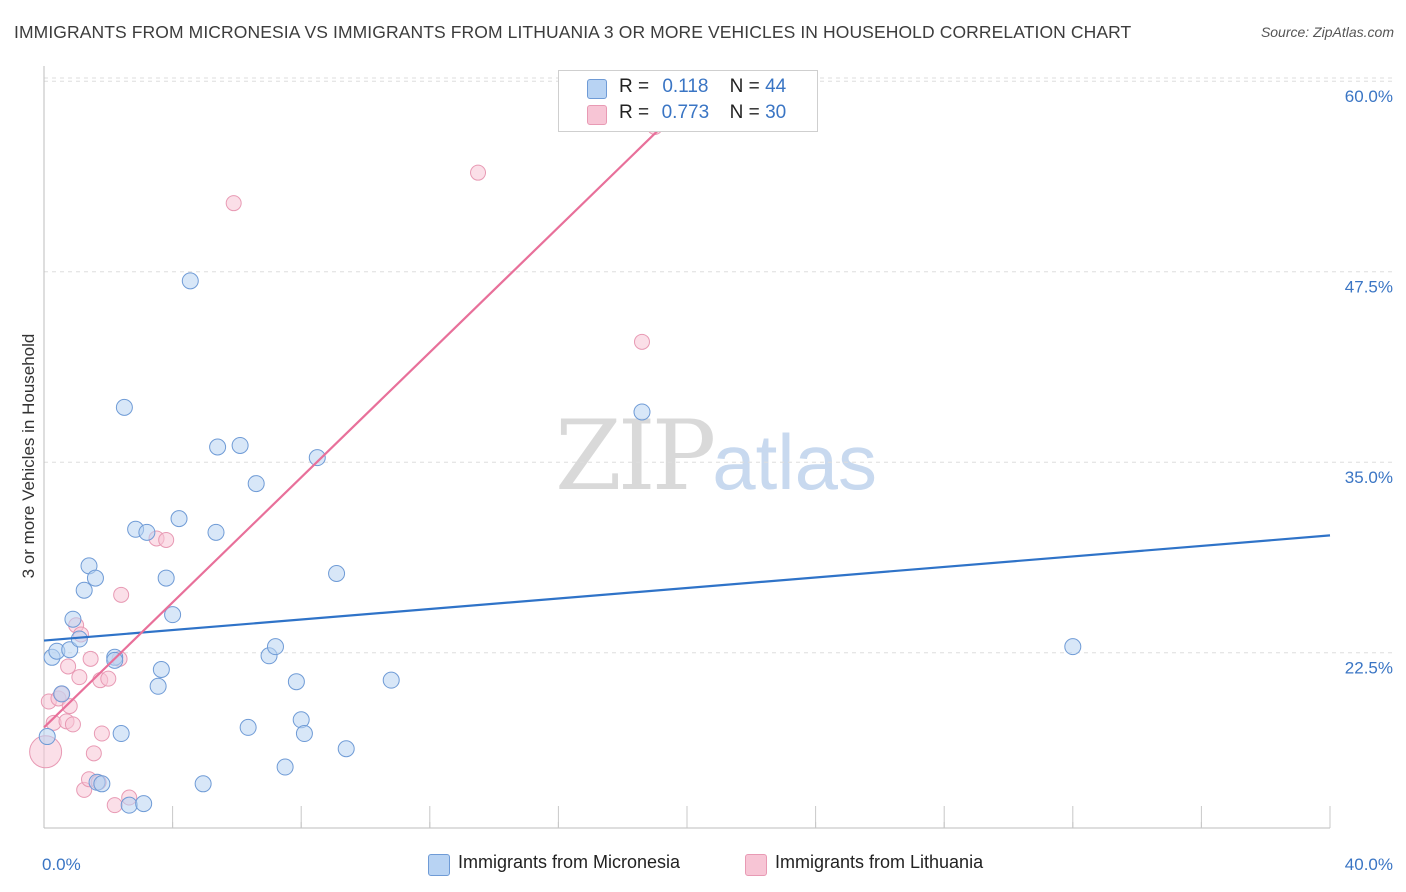  Describe the element at coordinates (635, 456) in the screenshot. I see `watermark-zip: ZIP` at that location.